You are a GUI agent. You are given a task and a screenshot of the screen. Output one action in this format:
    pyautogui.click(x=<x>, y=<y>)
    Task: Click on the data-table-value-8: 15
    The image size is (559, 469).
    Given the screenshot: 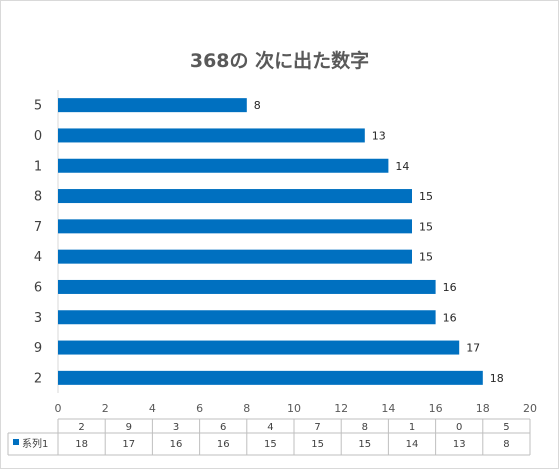 What is the action you would take?
    pyautogui.click(x=364, y=444)
    